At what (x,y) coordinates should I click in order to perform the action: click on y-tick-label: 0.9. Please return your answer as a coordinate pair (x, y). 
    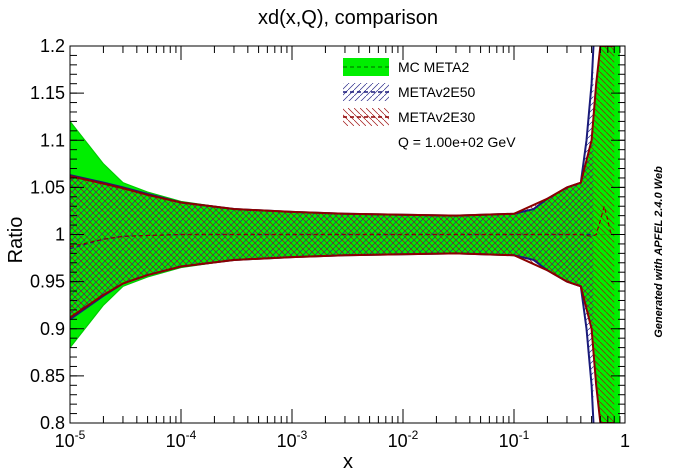
    Looking at the image, I should click on (52, 329).